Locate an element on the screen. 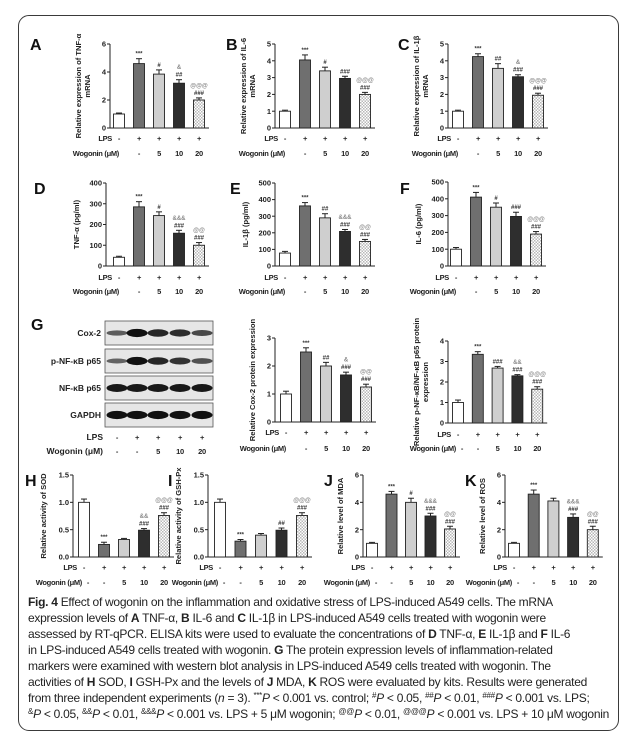 The width and height of the screenshot is (637, 748). caption-text: < 0.01, is located at coordinates (120, 714).